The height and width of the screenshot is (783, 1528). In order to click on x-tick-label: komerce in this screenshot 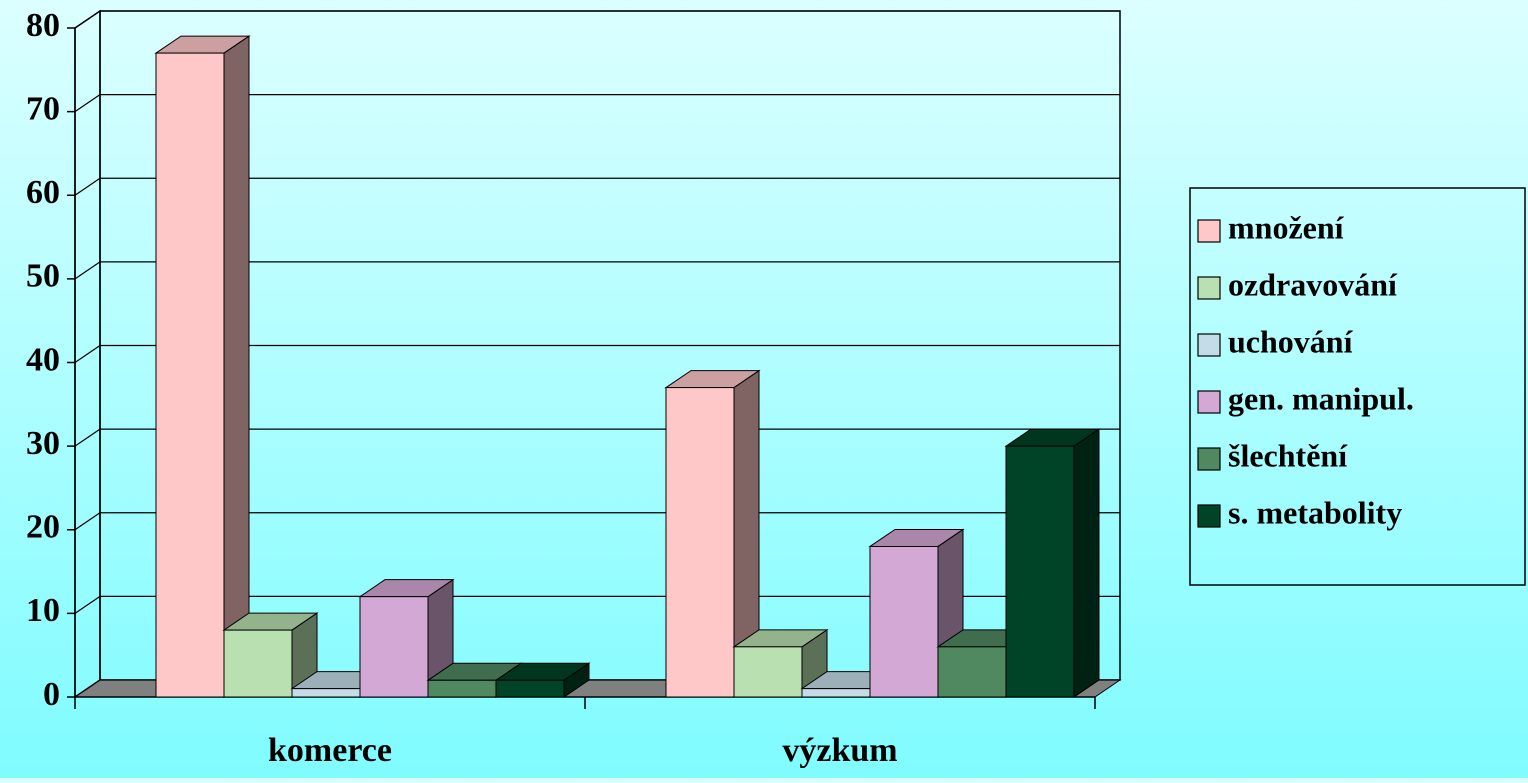, I will do `click(330, 750)`.